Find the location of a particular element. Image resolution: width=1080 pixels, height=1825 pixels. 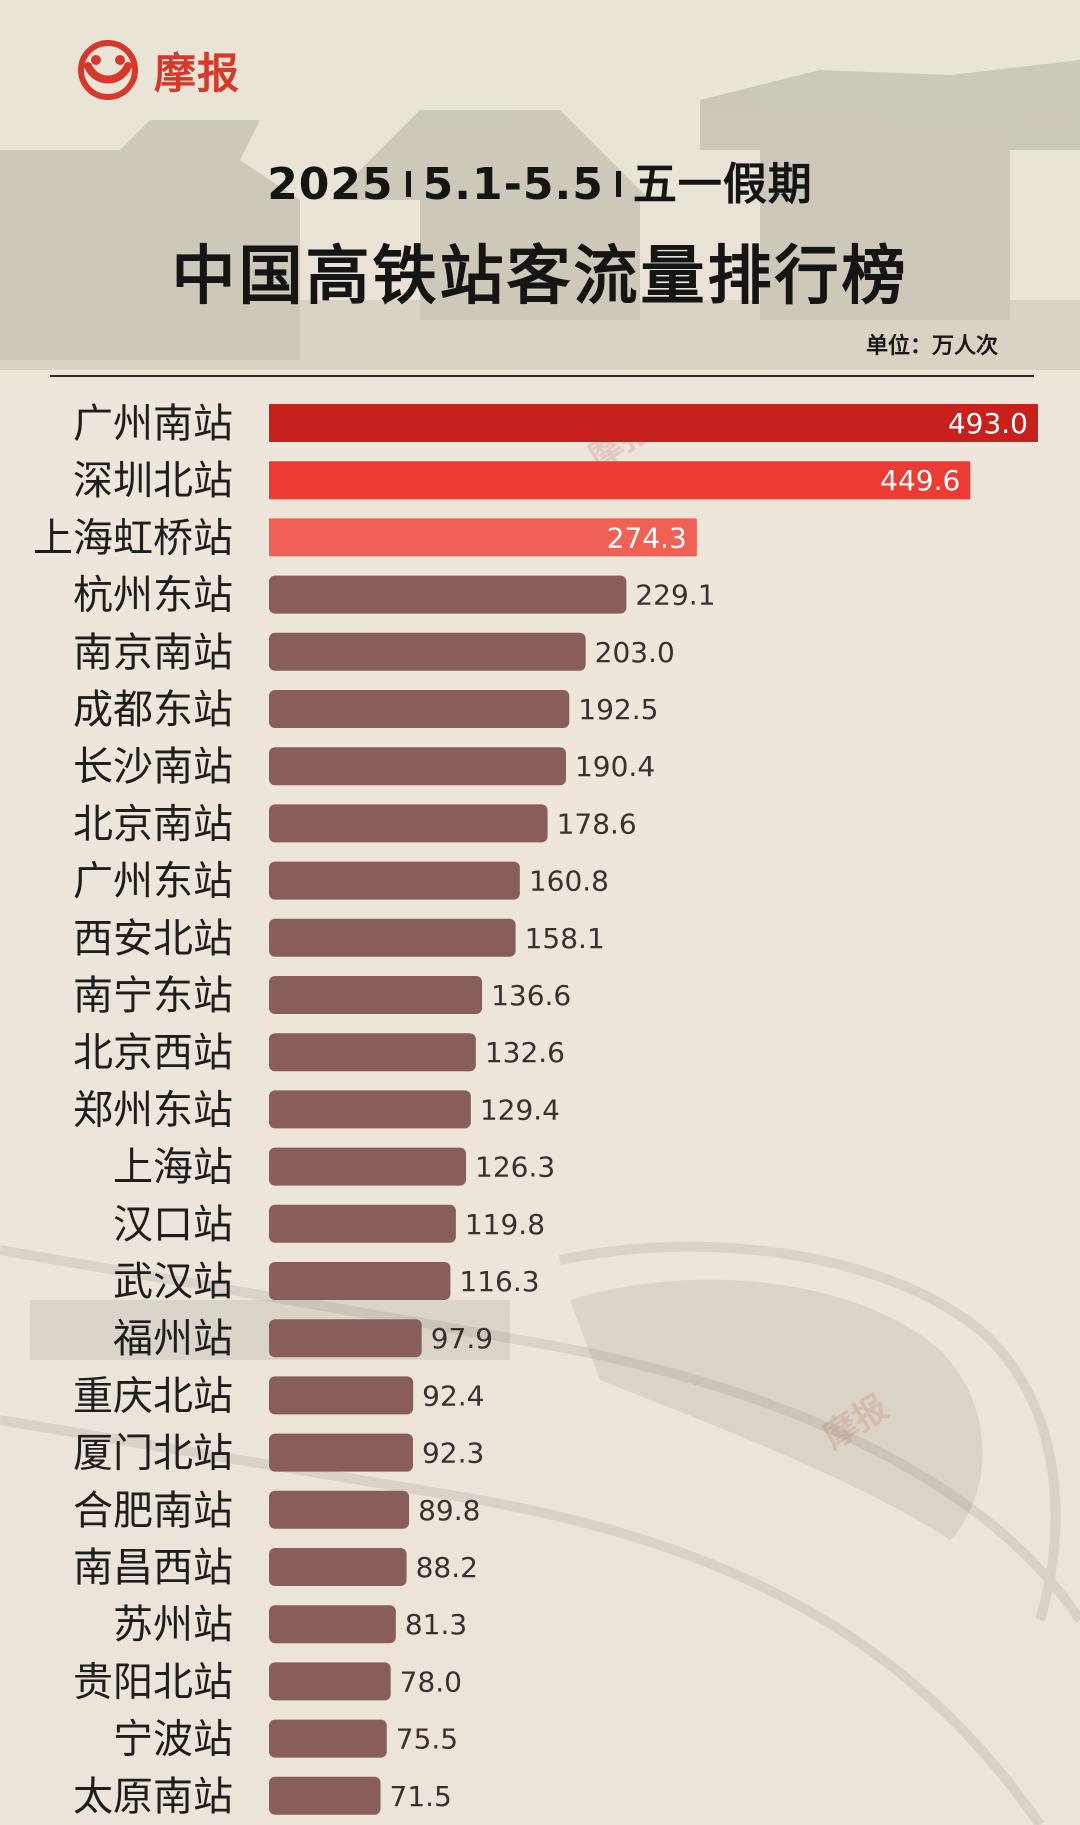

category-label: 广州南站 is located at coordinates (153, 424).